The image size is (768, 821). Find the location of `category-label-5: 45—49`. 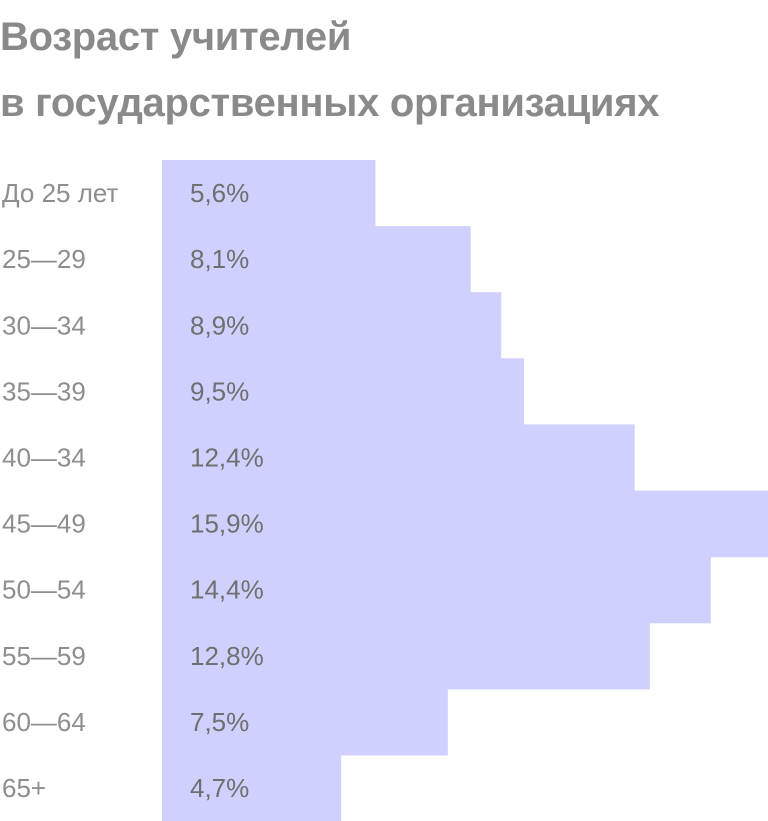

category-label-5: 45—49 is located at coordinates (44, 524).